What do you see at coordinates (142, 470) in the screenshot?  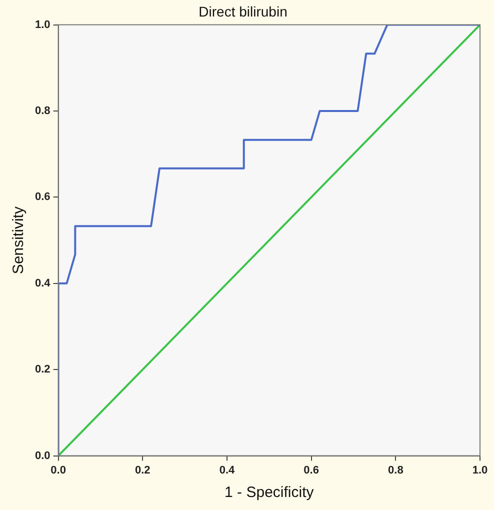 I see `x-tick-label: 0.2` at bounding box center [142, 470].